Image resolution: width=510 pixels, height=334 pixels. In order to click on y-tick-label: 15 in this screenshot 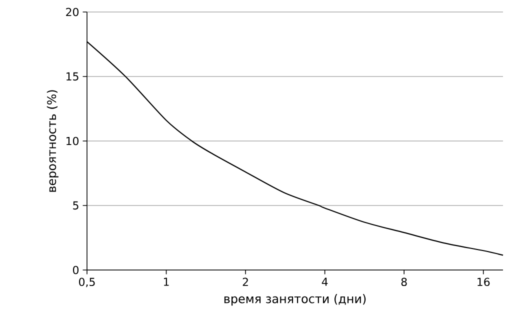, I will do `click(72, 76)`.